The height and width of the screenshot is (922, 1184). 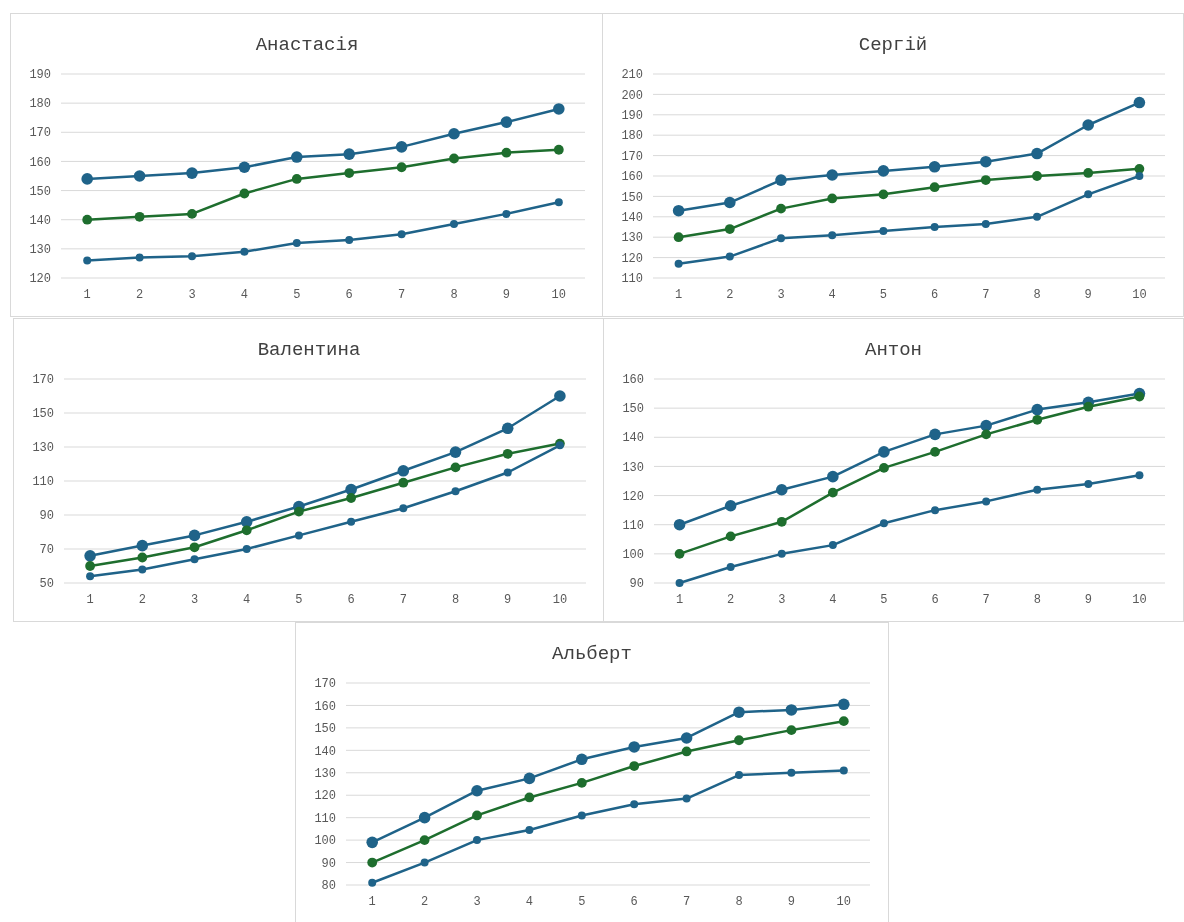 I want to click on y-tick-label: 210, so click(x=632, y=75).